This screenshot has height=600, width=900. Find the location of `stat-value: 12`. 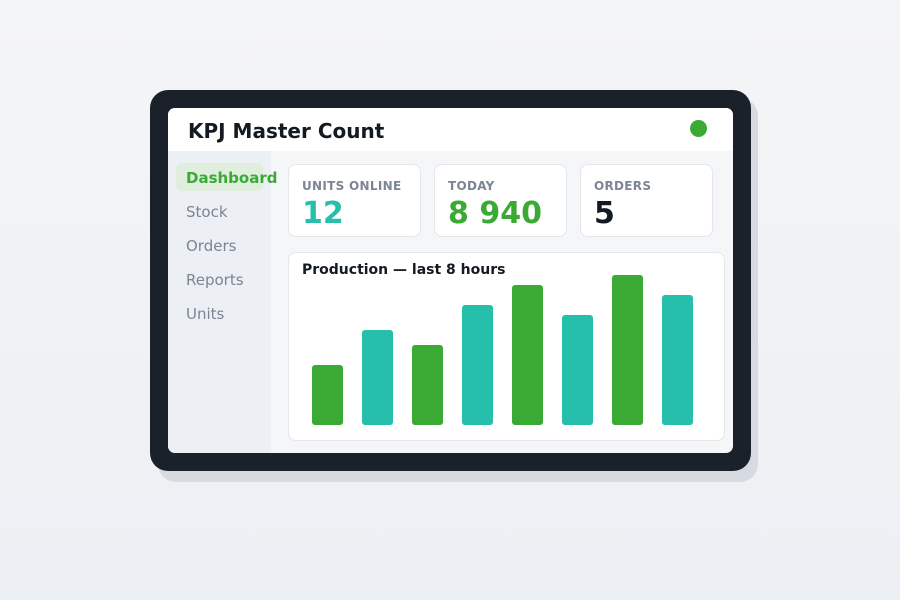

stat-value: 12 is located at coordinates (323, 213).